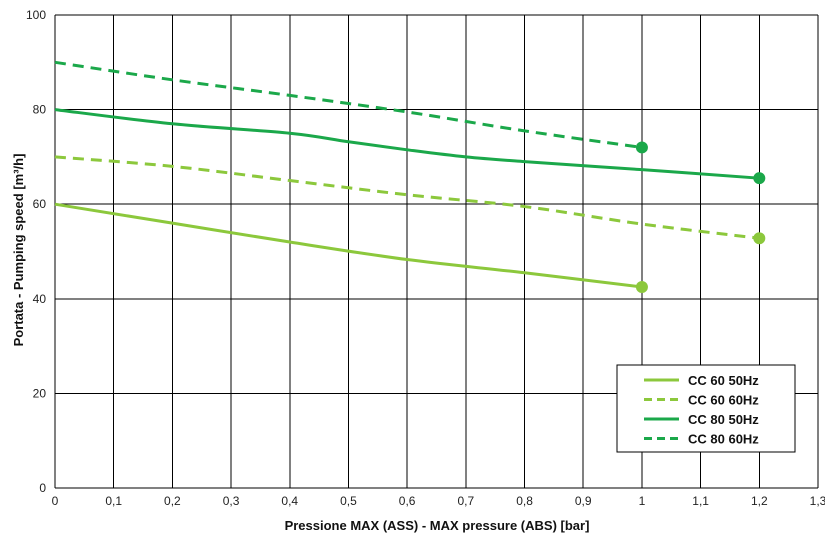 The width and height of the screenshot is (825, 541). I want to click on x-tick-label: 0,5, so click(348, 501).